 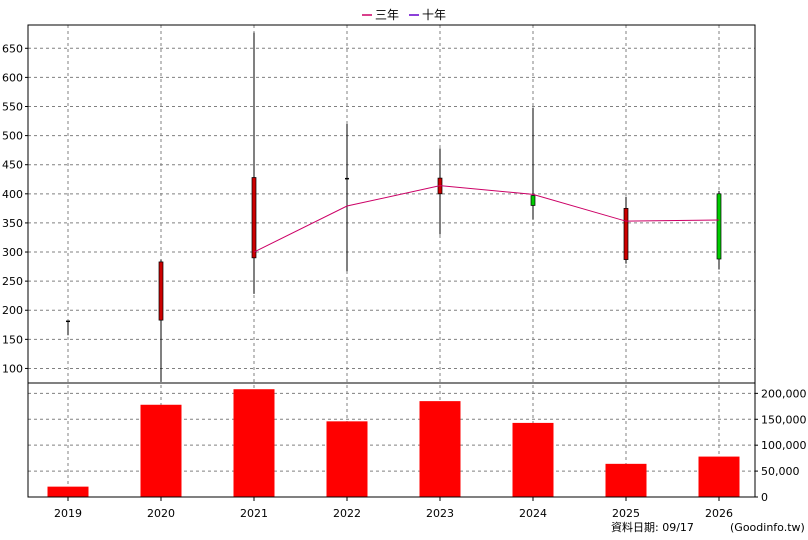 I want to click on x-tick-label: 2020, so click(x=161, y=513).